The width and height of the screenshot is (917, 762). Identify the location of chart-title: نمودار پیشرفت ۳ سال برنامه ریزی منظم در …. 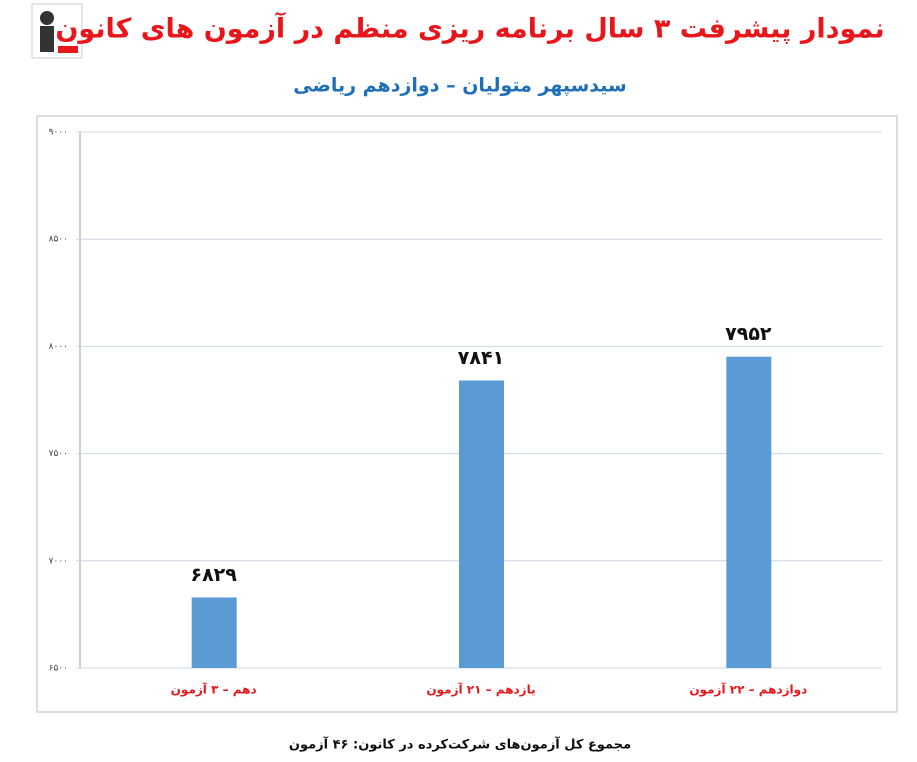
(469, 28).